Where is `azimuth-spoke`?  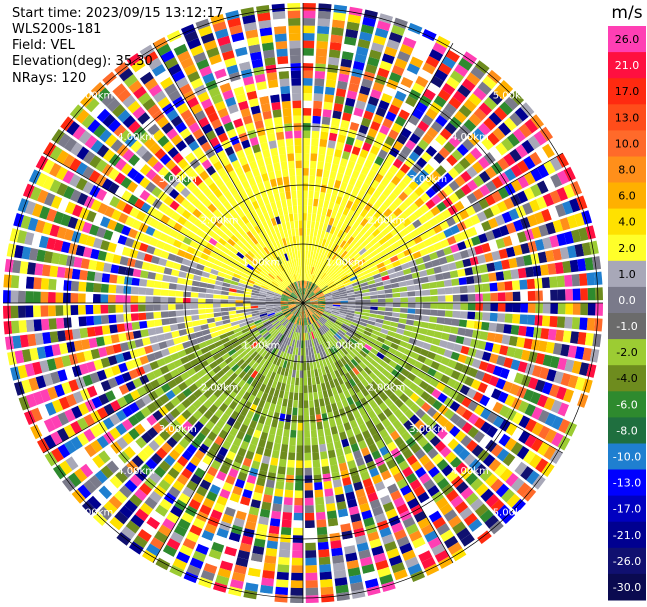 azimuth-spoke is located at coordinates (432, 228).